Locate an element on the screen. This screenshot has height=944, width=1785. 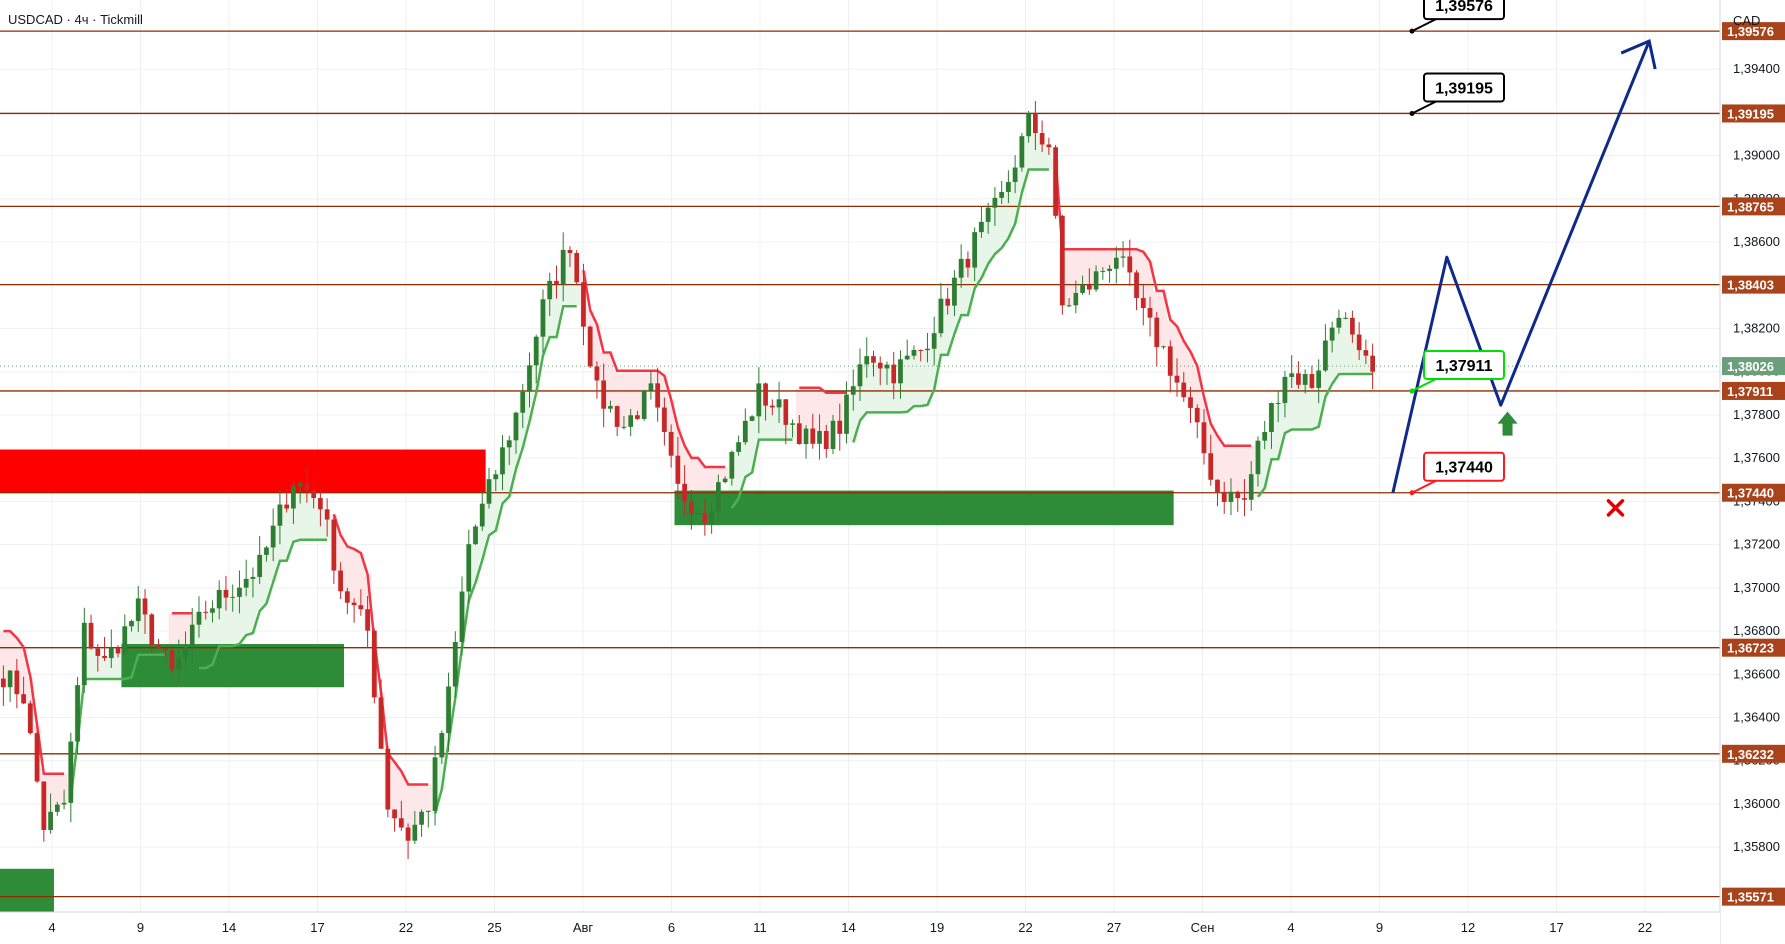
symbol-header: USDCAD · 4ч · Tickmill is located at coordinates (75, 19).